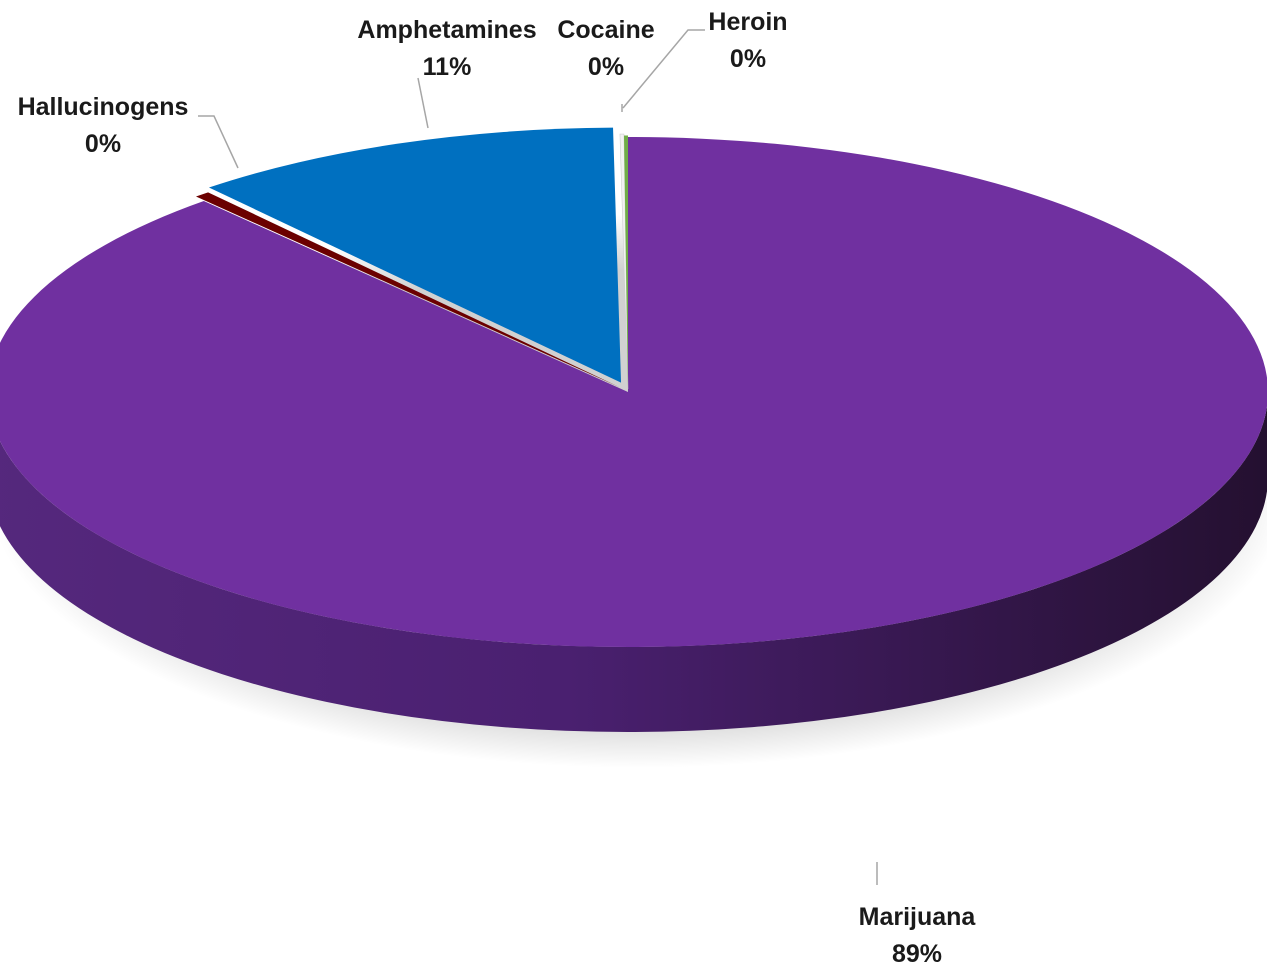 This screenshot has height=970, width=1267. What do you see at coordinates (918, 917) in the screenshot?
I see `slice-label-marijuana: Marijuana` at bounding box center [918, 917].